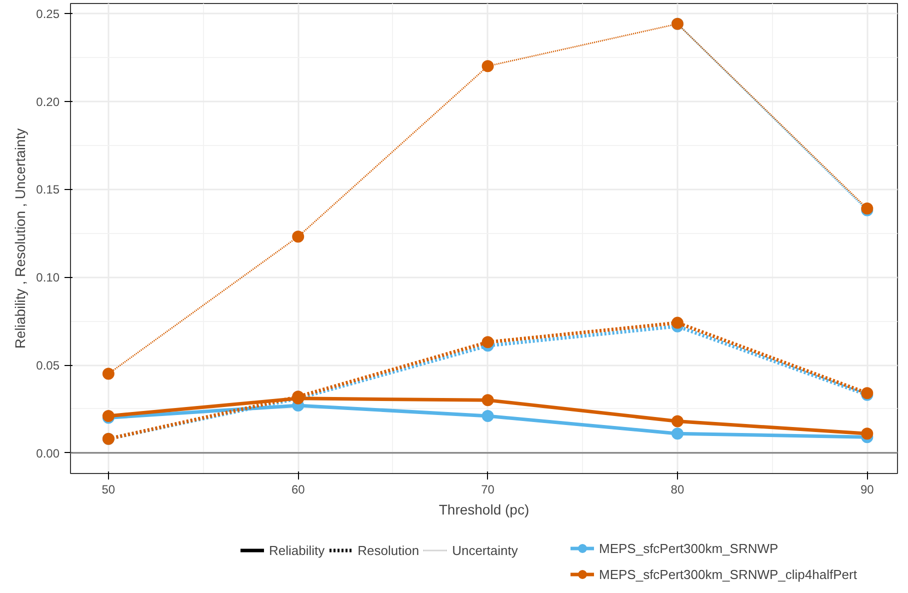 The height and width of the screenshot is (593, 908). What do you see at coordinates (48, 453) in the screenshot?
I see `y-tick-label: 0.00` at bounding box center [48, 453].